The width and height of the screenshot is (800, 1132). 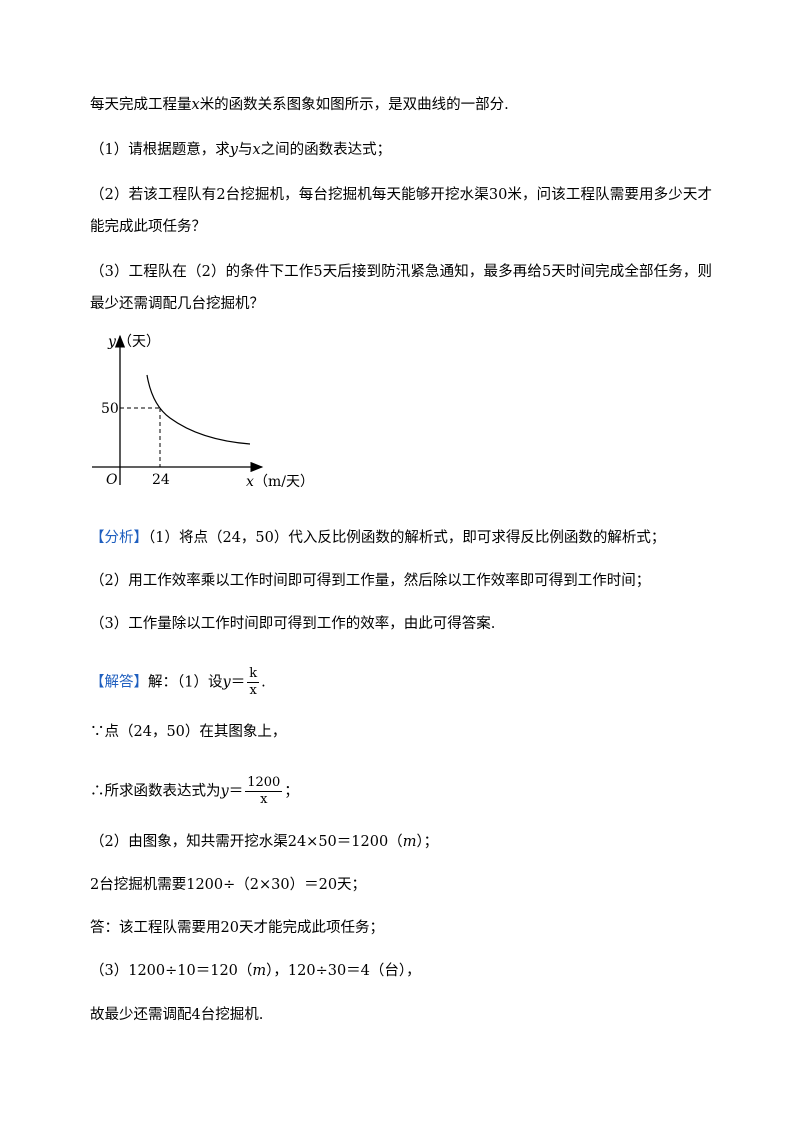 What do you see at coordinates (253, 674) in the screenshot?
I see `numerator: k` at bounding box center [253, 674].